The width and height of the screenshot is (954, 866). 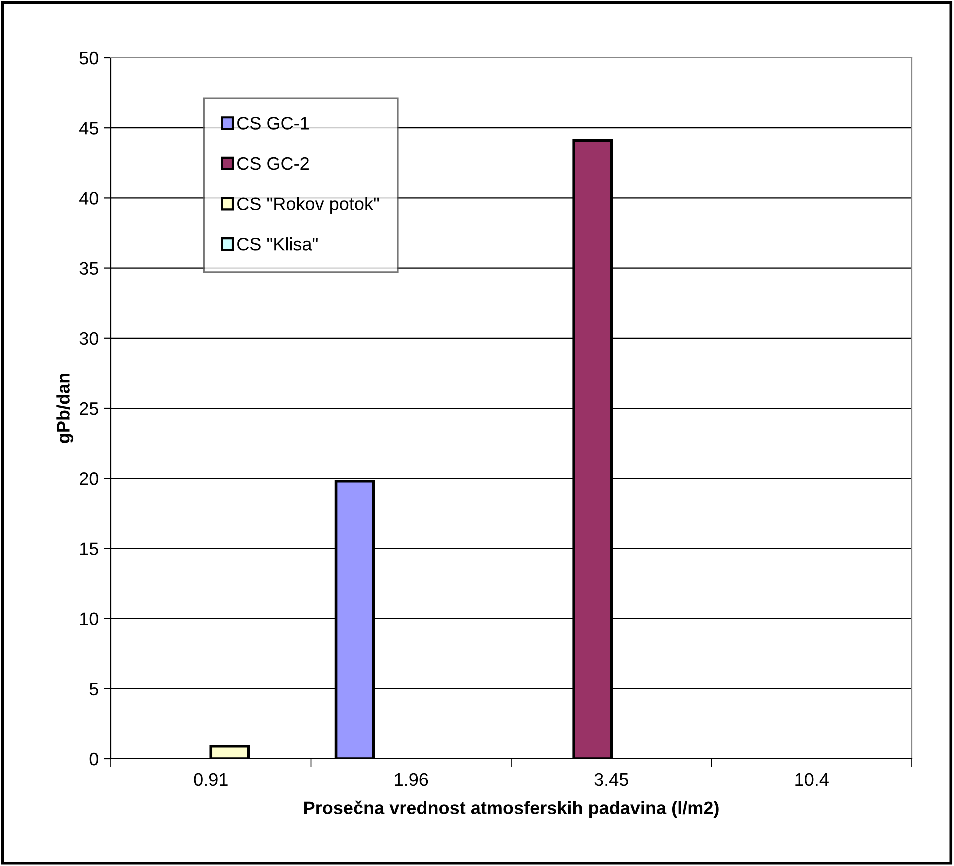 What do you see at coordinates (89, 58) in the screenshot?
I see `y-tick-label: 50` at bounding box center [89, 58].